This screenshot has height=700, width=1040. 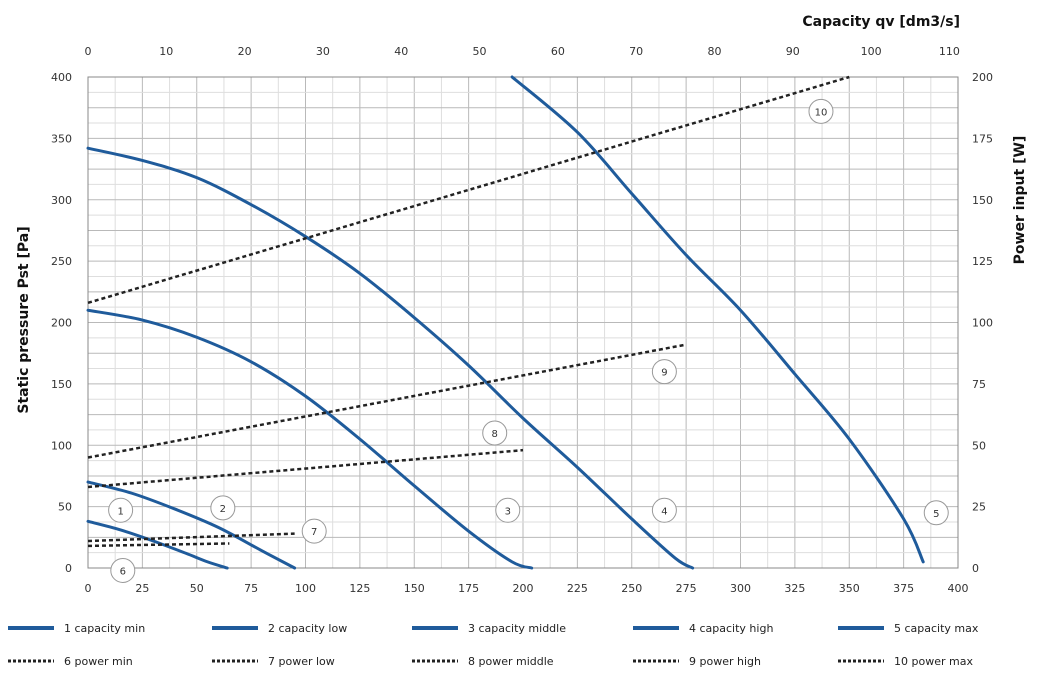 I want to click on x-bottom-tick-label: 400, so click(x=958, y=588).